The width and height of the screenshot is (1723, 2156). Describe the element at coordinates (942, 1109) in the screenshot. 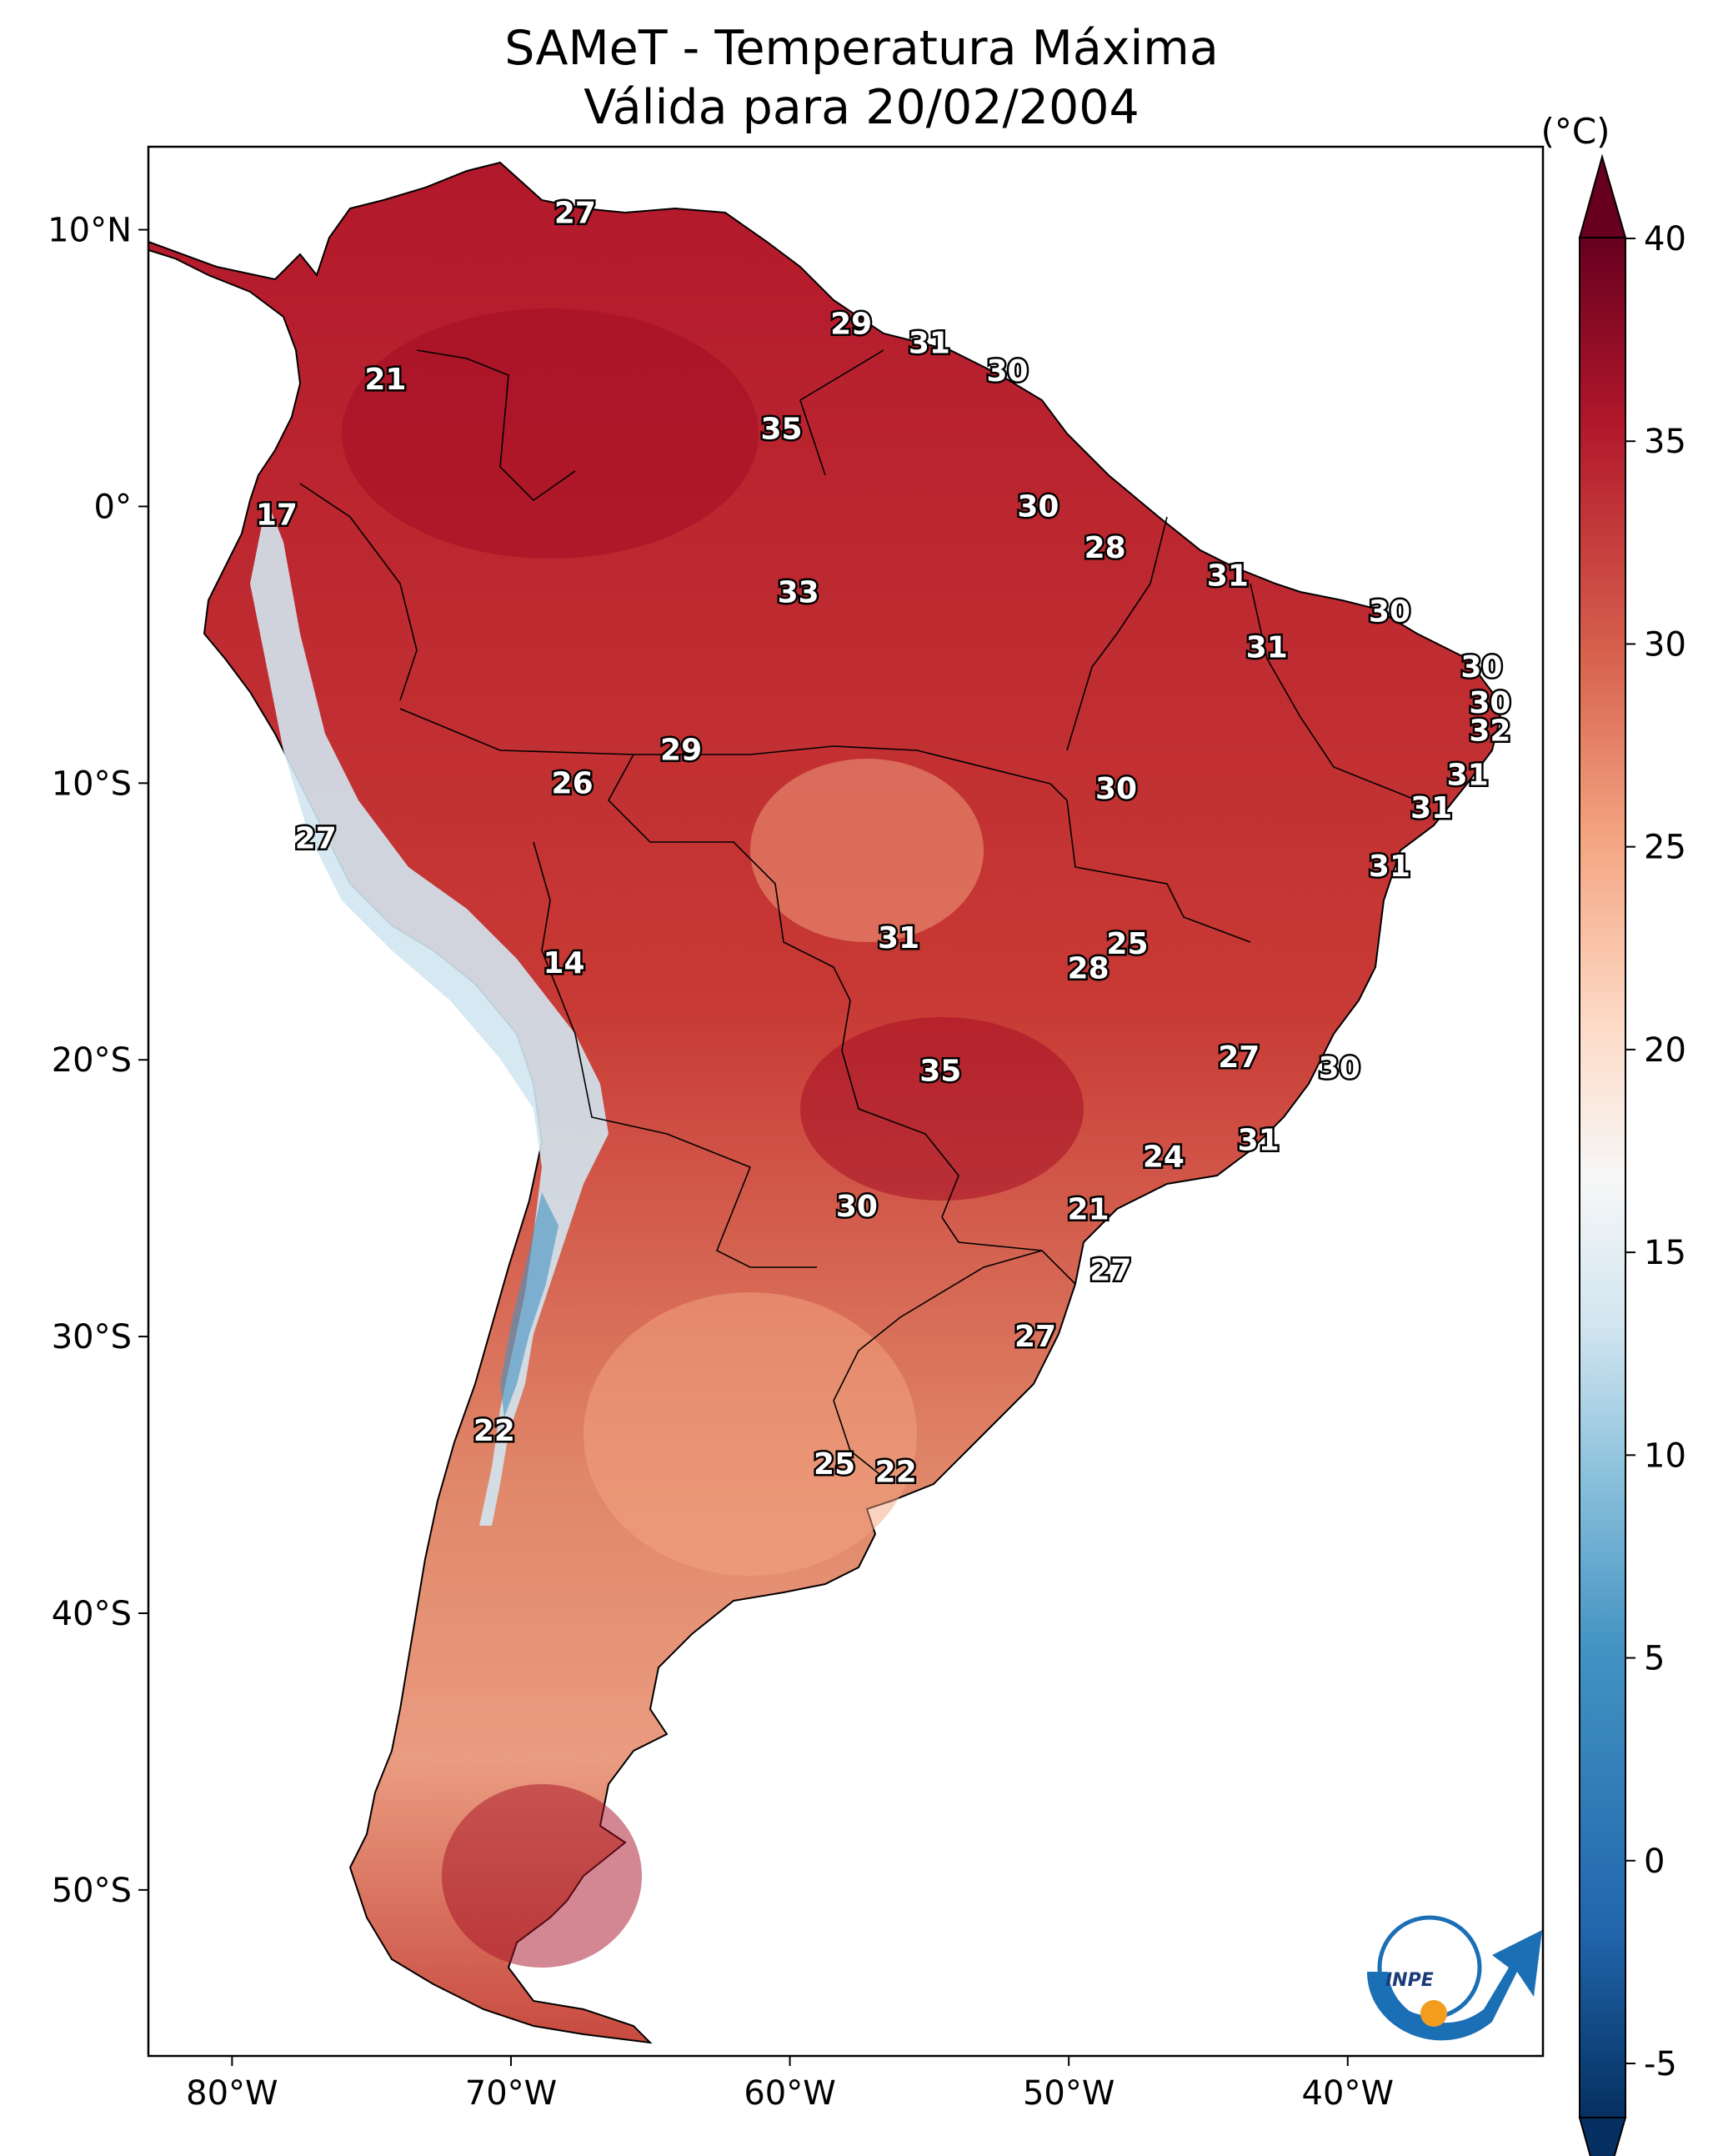

I see `warm-patch-parana` at that location.